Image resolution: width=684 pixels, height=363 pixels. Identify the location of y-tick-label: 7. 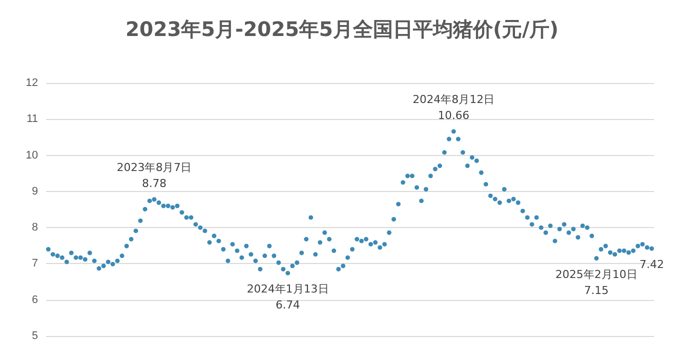
(35, 264).